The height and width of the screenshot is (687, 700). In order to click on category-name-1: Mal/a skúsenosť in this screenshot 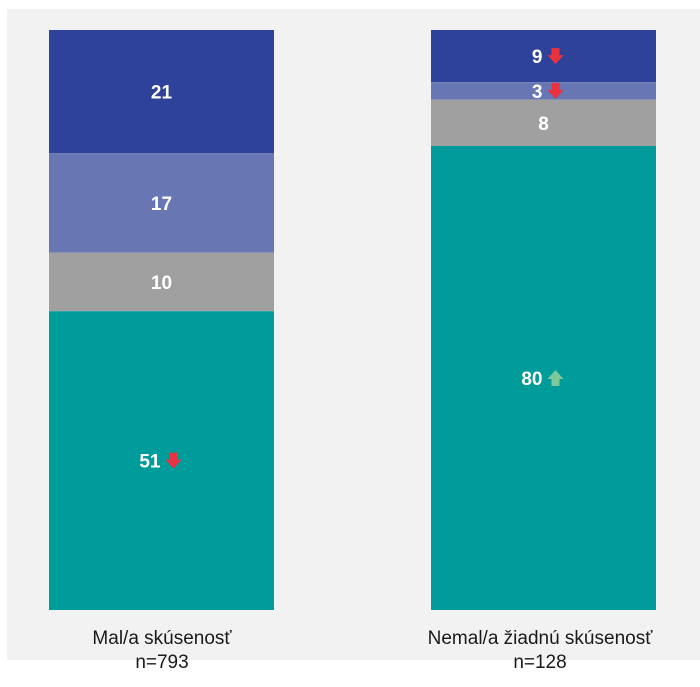, I will do `click(162, 638)`.